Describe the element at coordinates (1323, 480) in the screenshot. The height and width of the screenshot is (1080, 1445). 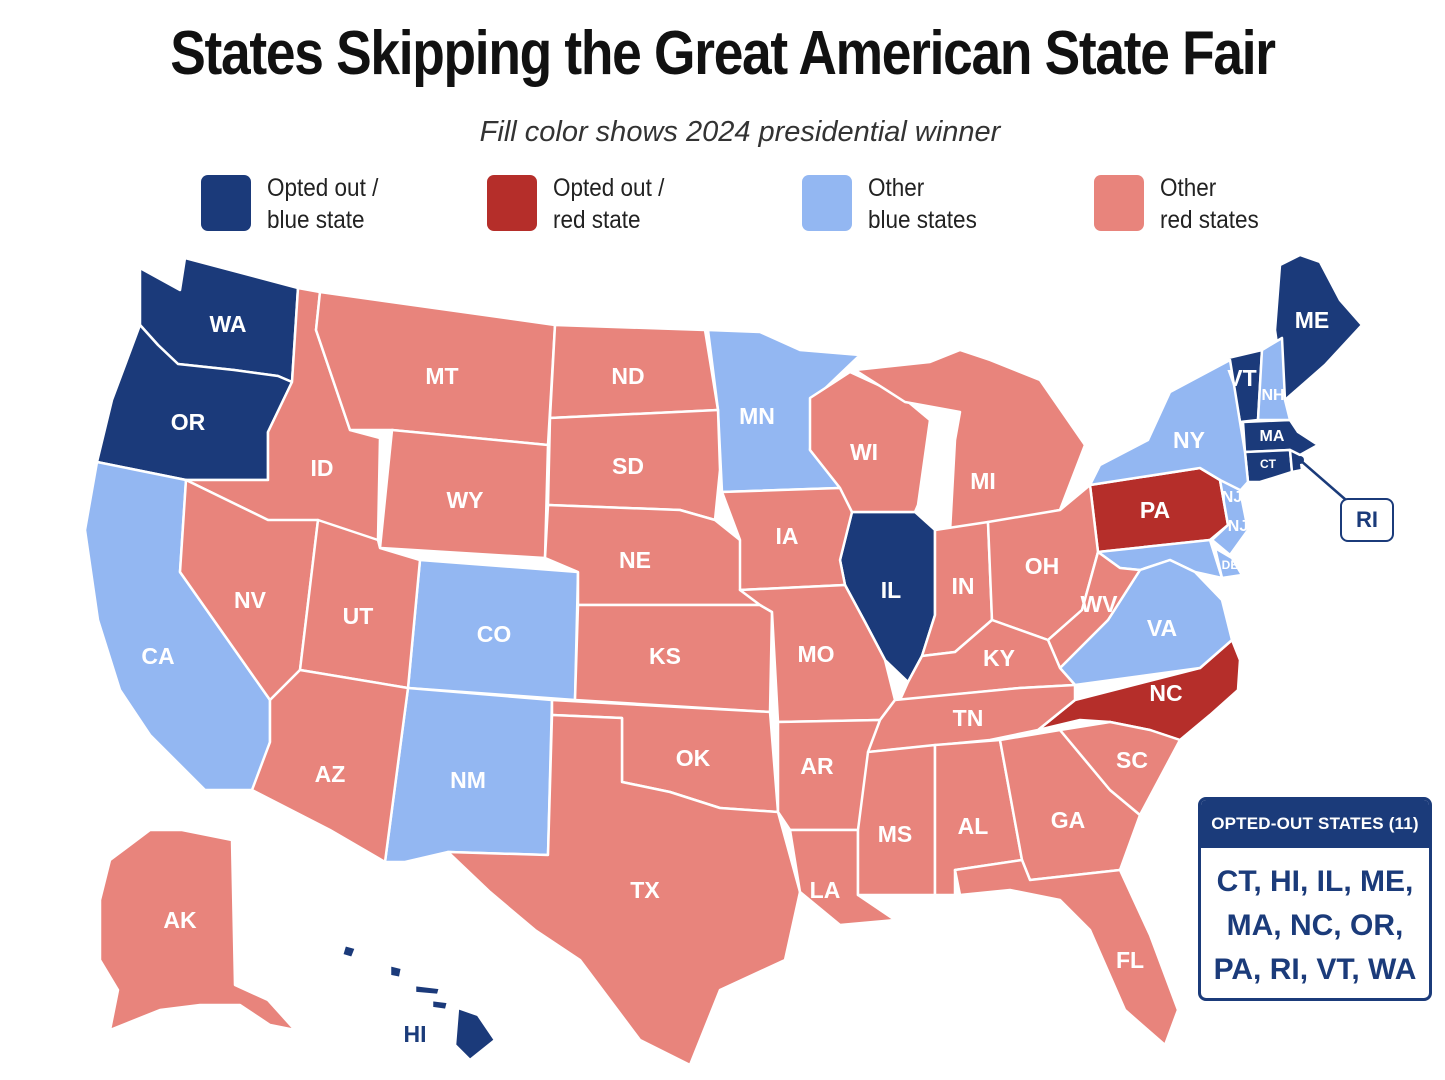
I see `ri-callout-line` at that location.